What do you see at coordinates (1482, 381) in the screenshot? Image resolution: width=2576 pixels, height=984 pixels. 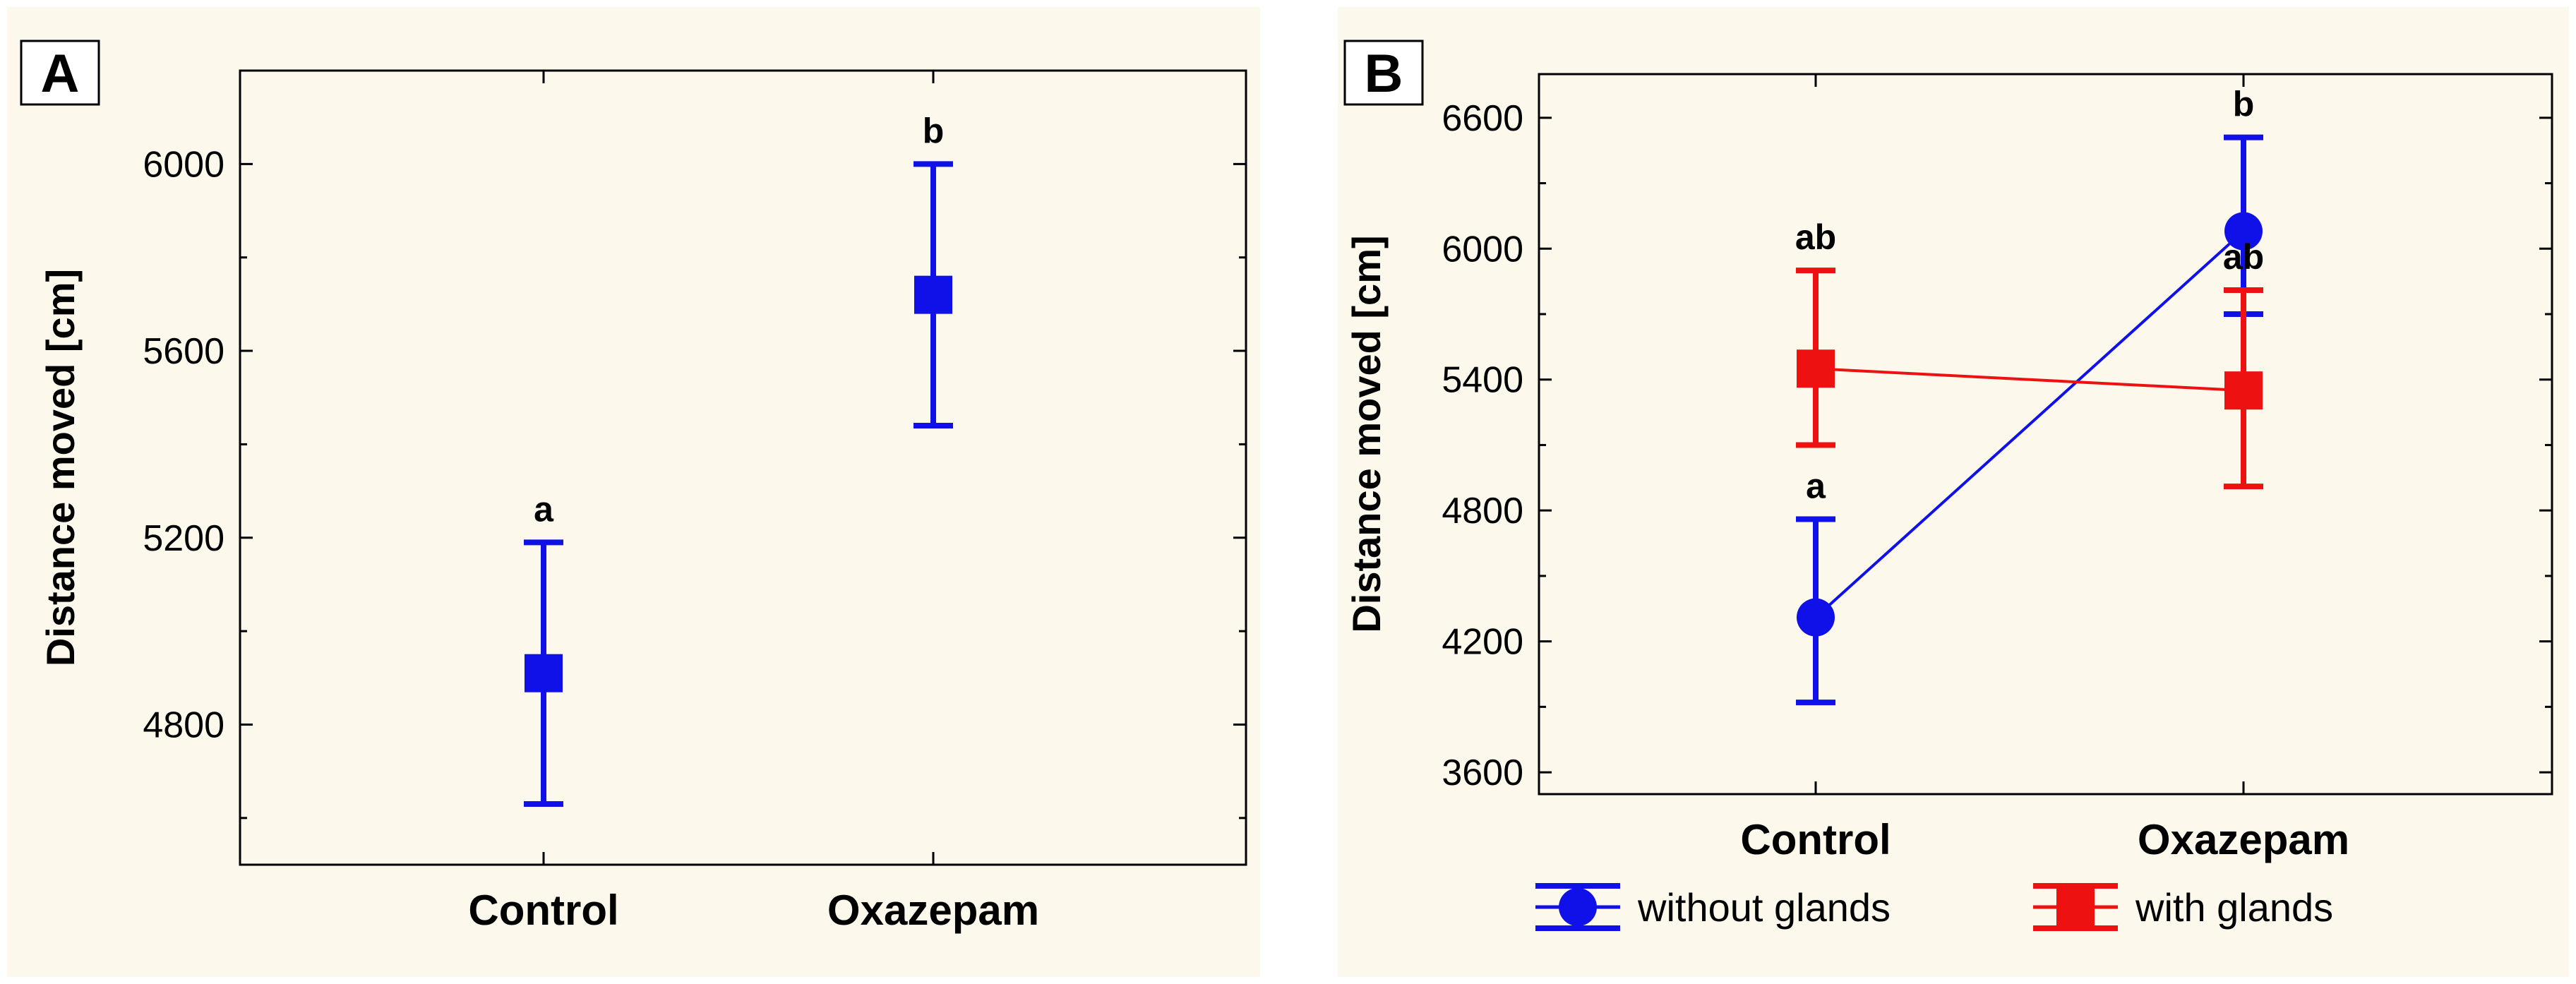 I see `y-tick-label: 5400` at bounding box center [1482, 381].